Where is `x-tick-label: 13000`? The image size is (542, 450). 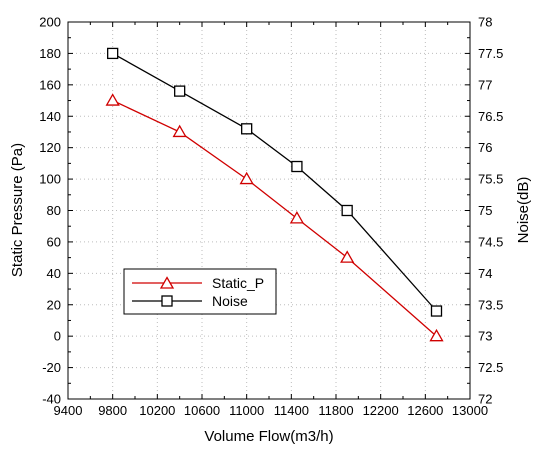 x-tick-label: 13000 is located at coordinates (470, 410).